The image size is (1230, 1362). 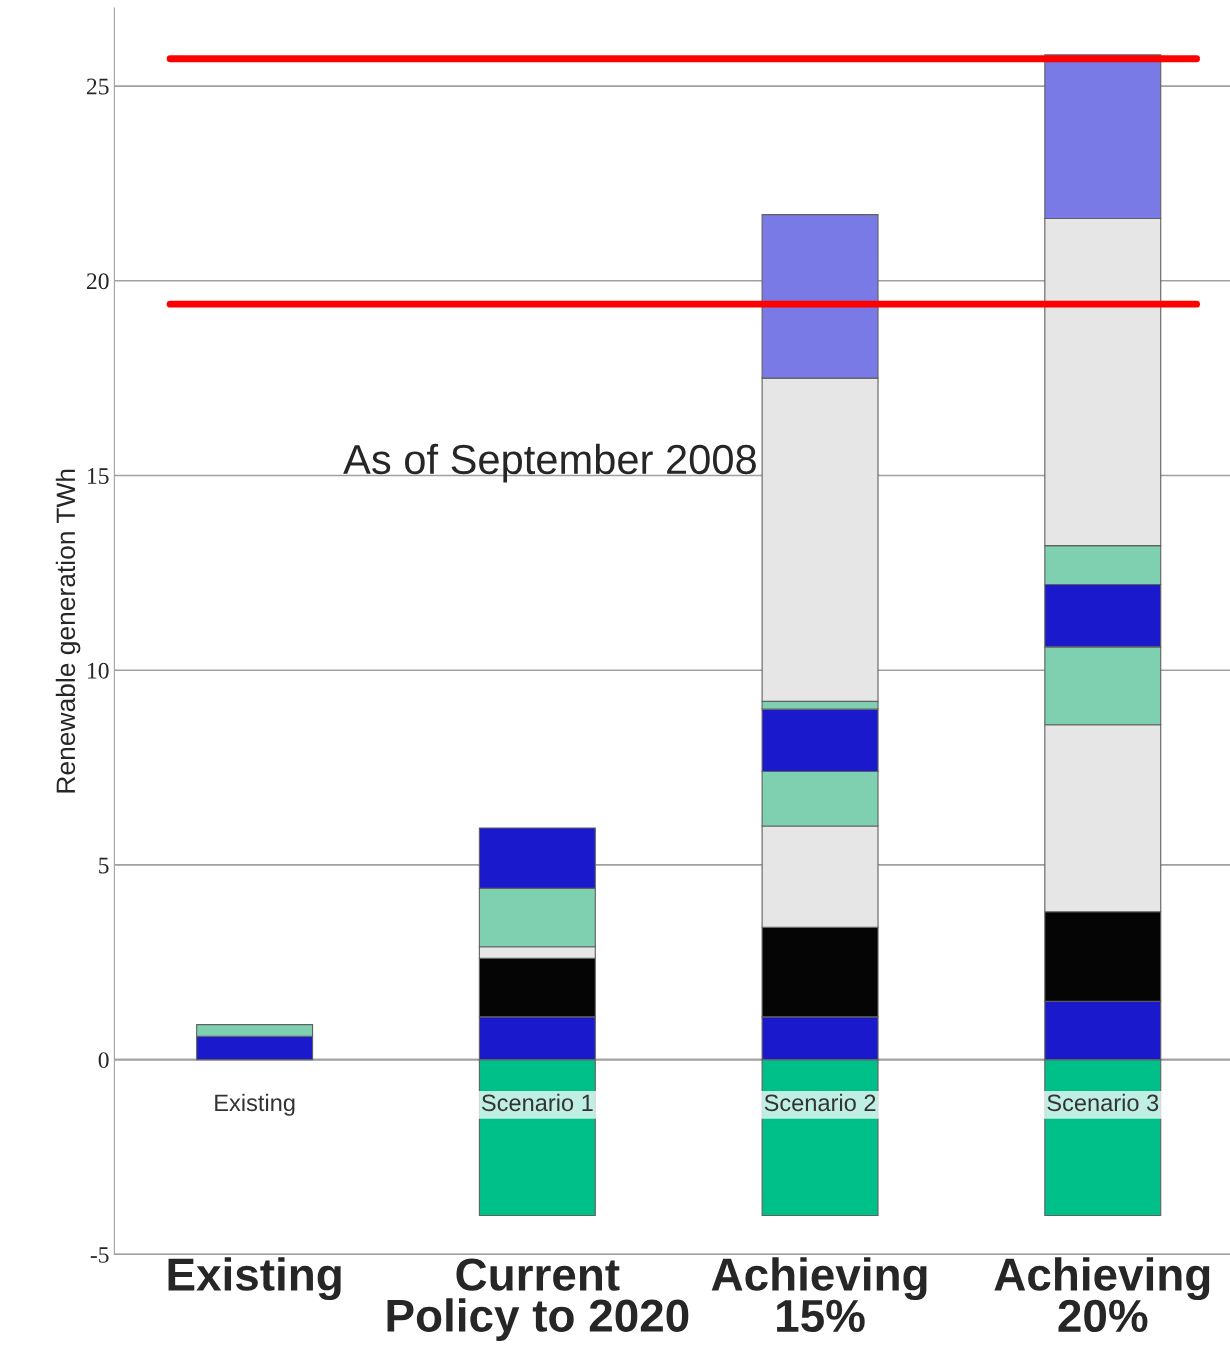 What do you see at coordinates (104, 865) in the screenshot?
I see `y-tick-label: 5` at bounding box center [104, 865].